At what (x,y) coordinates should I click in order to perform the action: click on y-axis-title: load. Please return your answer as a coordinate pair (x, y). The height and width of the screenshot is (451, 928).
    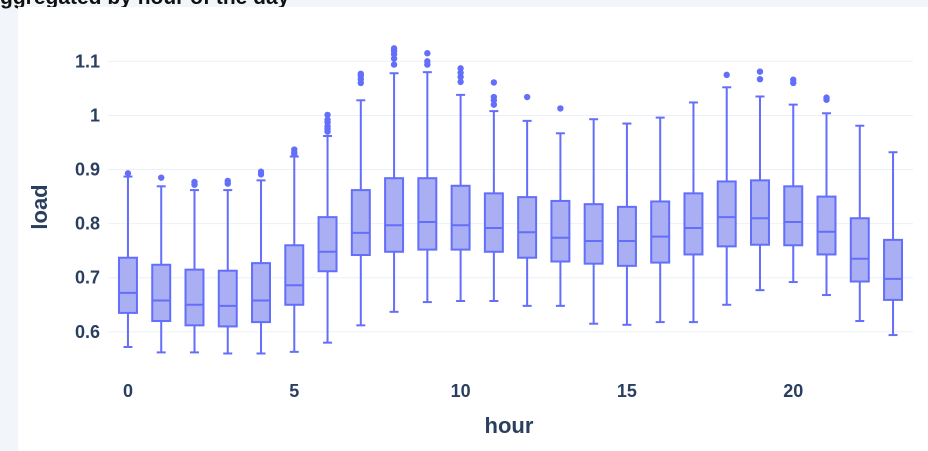
    Looking at the image, I should click on (39, 206).